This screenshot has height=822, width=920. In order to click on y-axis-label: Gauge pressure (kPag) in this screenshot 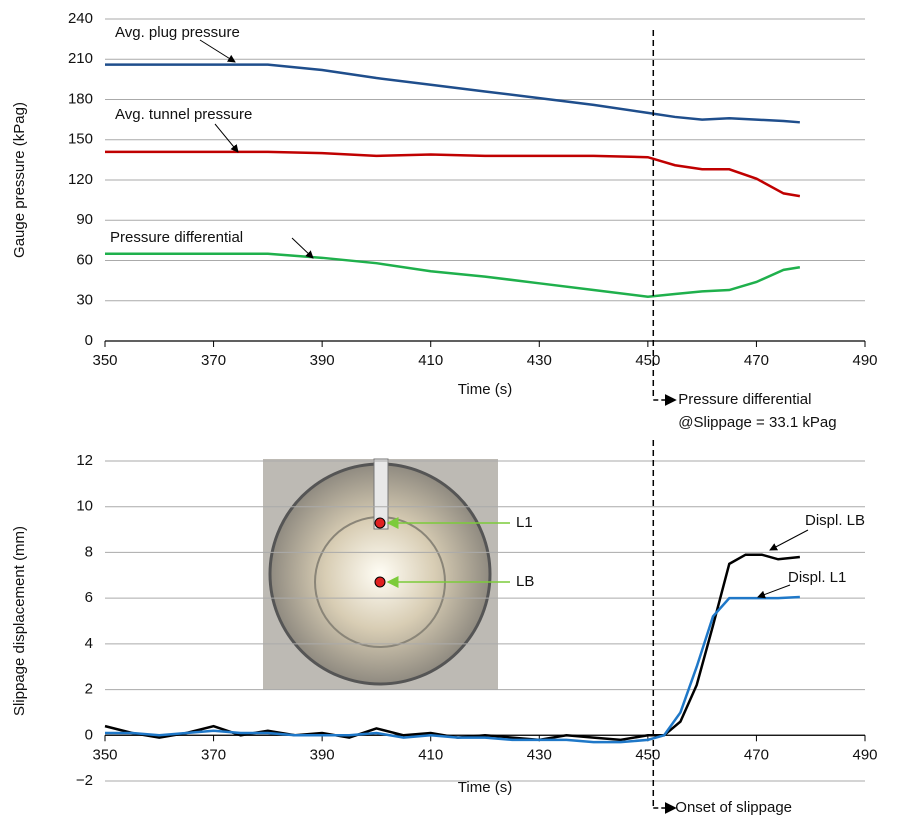, I will do `click(19, 180)`.